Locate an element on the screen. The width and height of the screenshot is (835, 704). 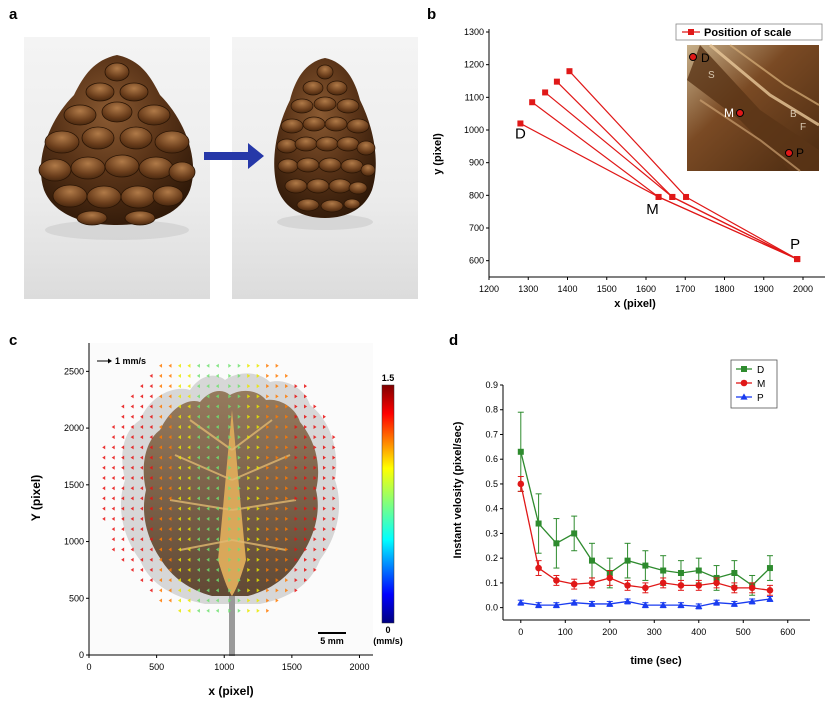
closed-pinecone-image is located at coordinates (325, 144).